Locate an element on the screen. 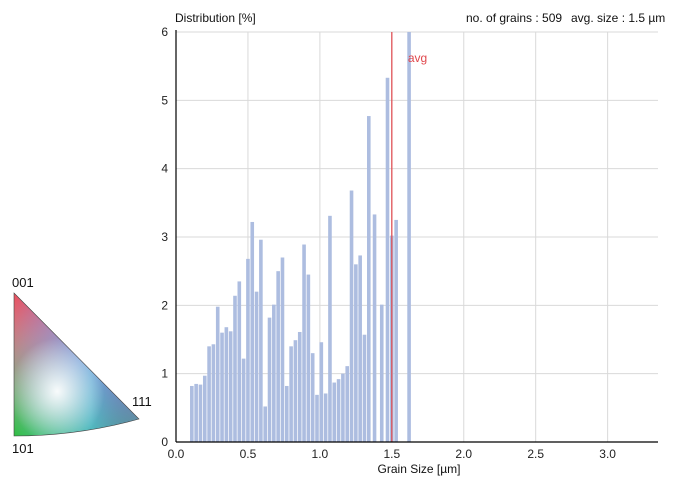 The width and height of the screenshot is (685, 481). x-tick-label: 2.0 is located at coordinates (463, 454).